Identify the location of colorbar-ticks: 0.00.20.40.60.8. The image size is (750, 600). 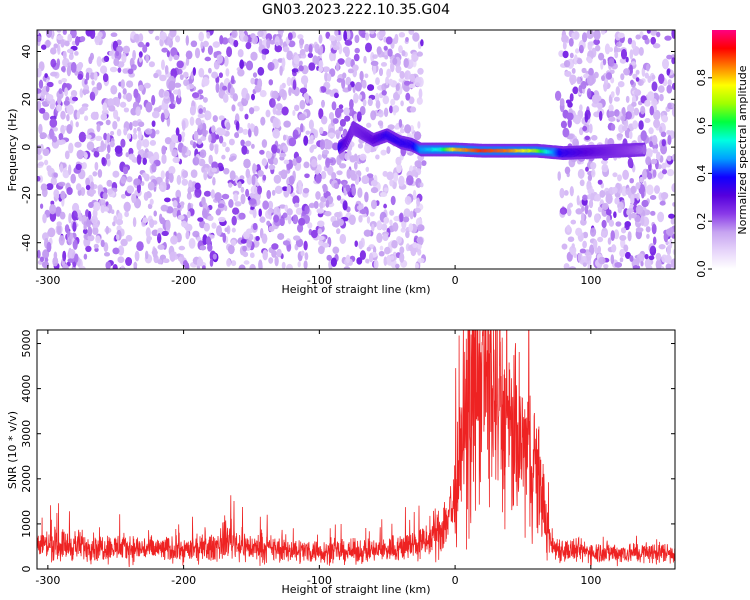
(703, 173).